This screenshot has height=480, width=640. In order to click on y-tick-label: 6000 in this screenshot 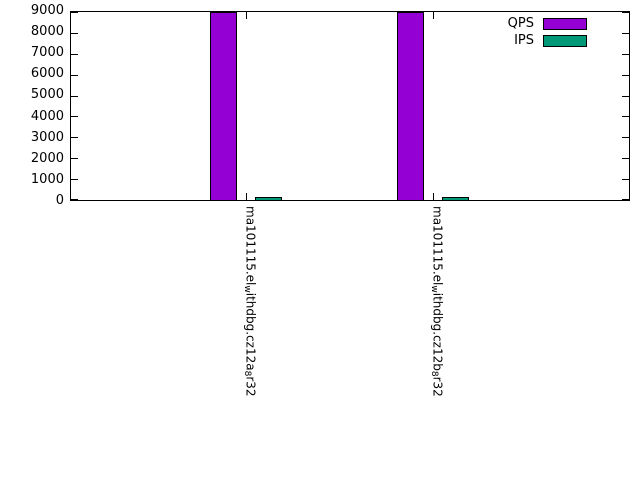, I will do `click(47, 74)`.